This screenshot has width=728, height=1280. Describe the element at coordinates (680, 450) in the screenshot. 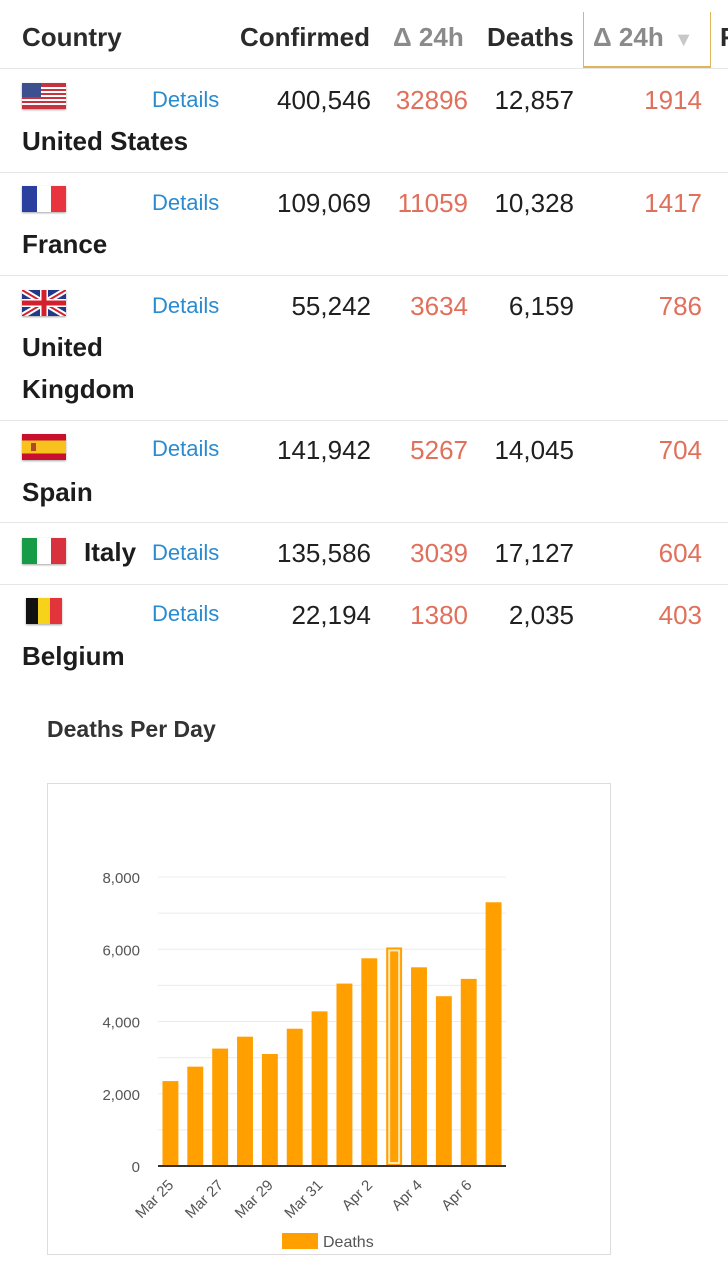

I see `delta-deaths-value: 704` at that location.